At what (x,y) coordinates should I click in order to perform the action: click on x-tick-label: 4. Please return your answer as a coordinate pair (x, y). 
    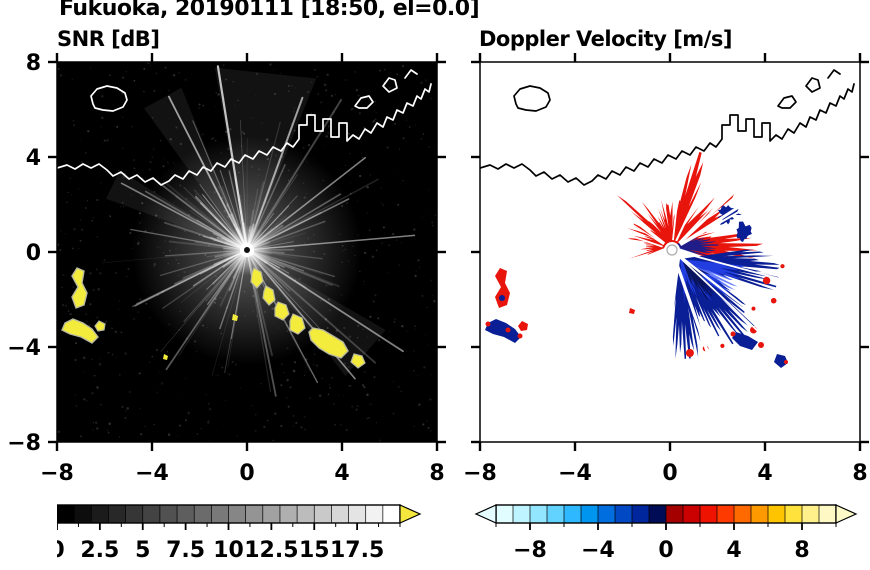
    Looking at the image, I should click on (341, 472).